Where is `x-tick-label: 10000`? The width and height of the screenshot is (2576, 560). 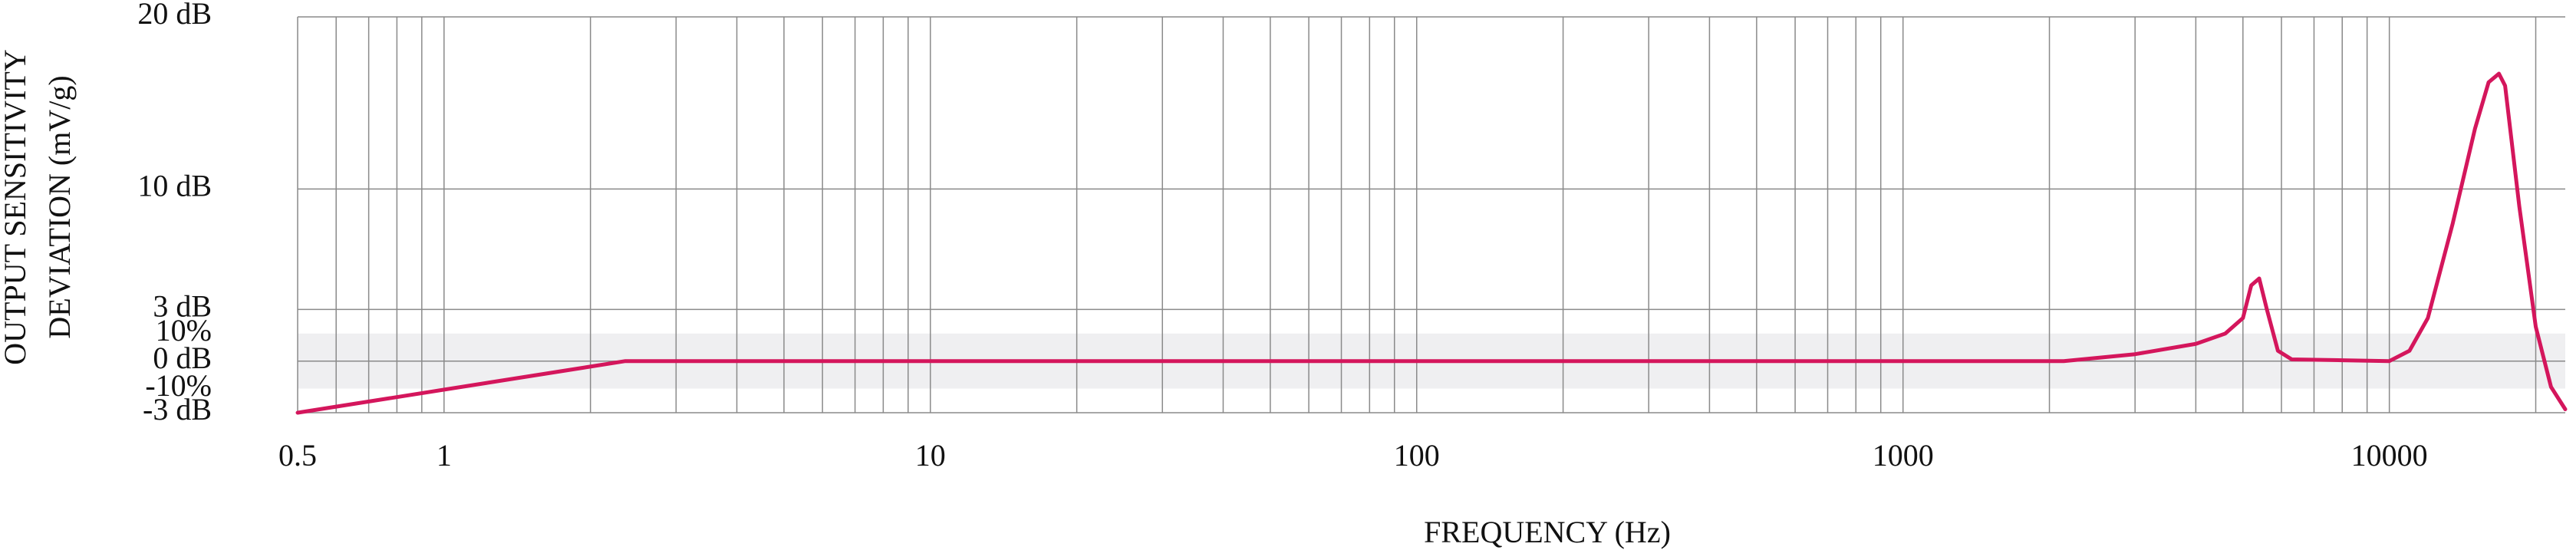
x-tick-label: 10000 is located at coordinates (2389, 455).